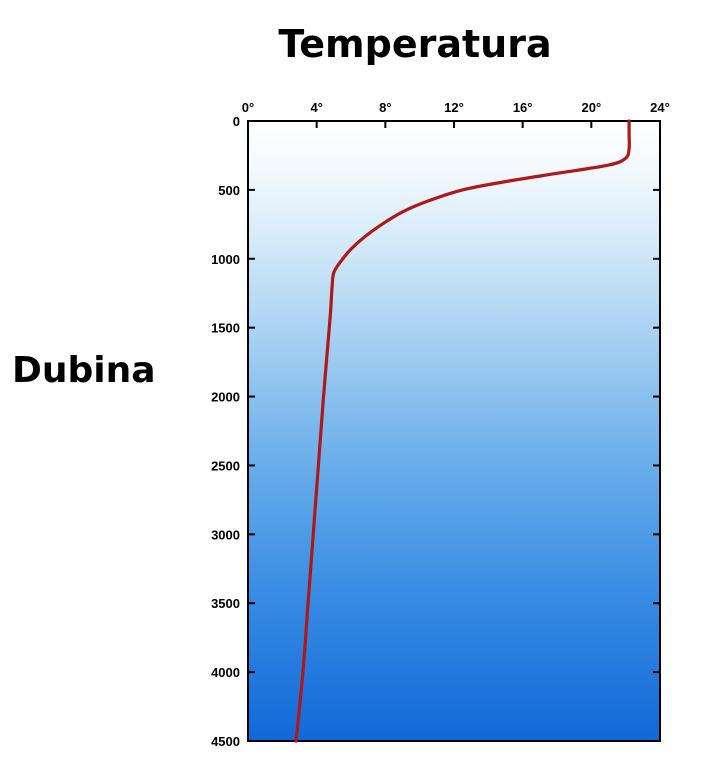 The image size is (727, 770). What do you see at coordinates (248, 107) in the screenshot?
I see `x-tick-label: 0°` at bounding box center [248, 107].